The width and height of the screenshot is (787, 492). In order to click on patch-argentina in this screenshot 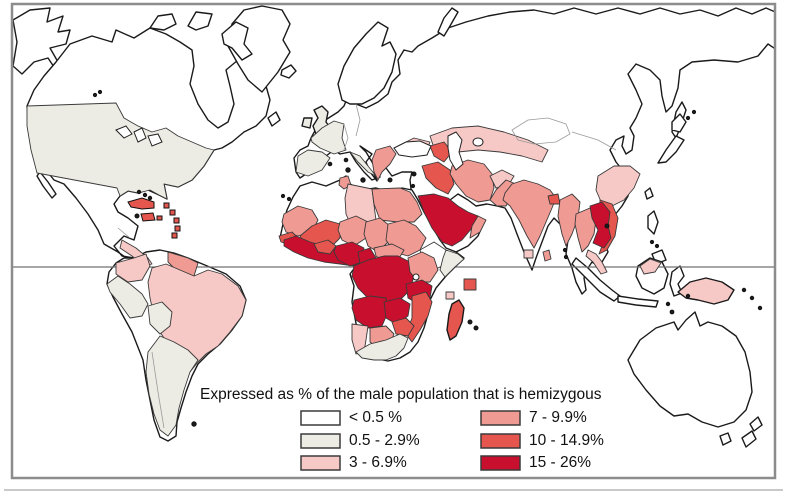, I will do `click(172, 386)`.